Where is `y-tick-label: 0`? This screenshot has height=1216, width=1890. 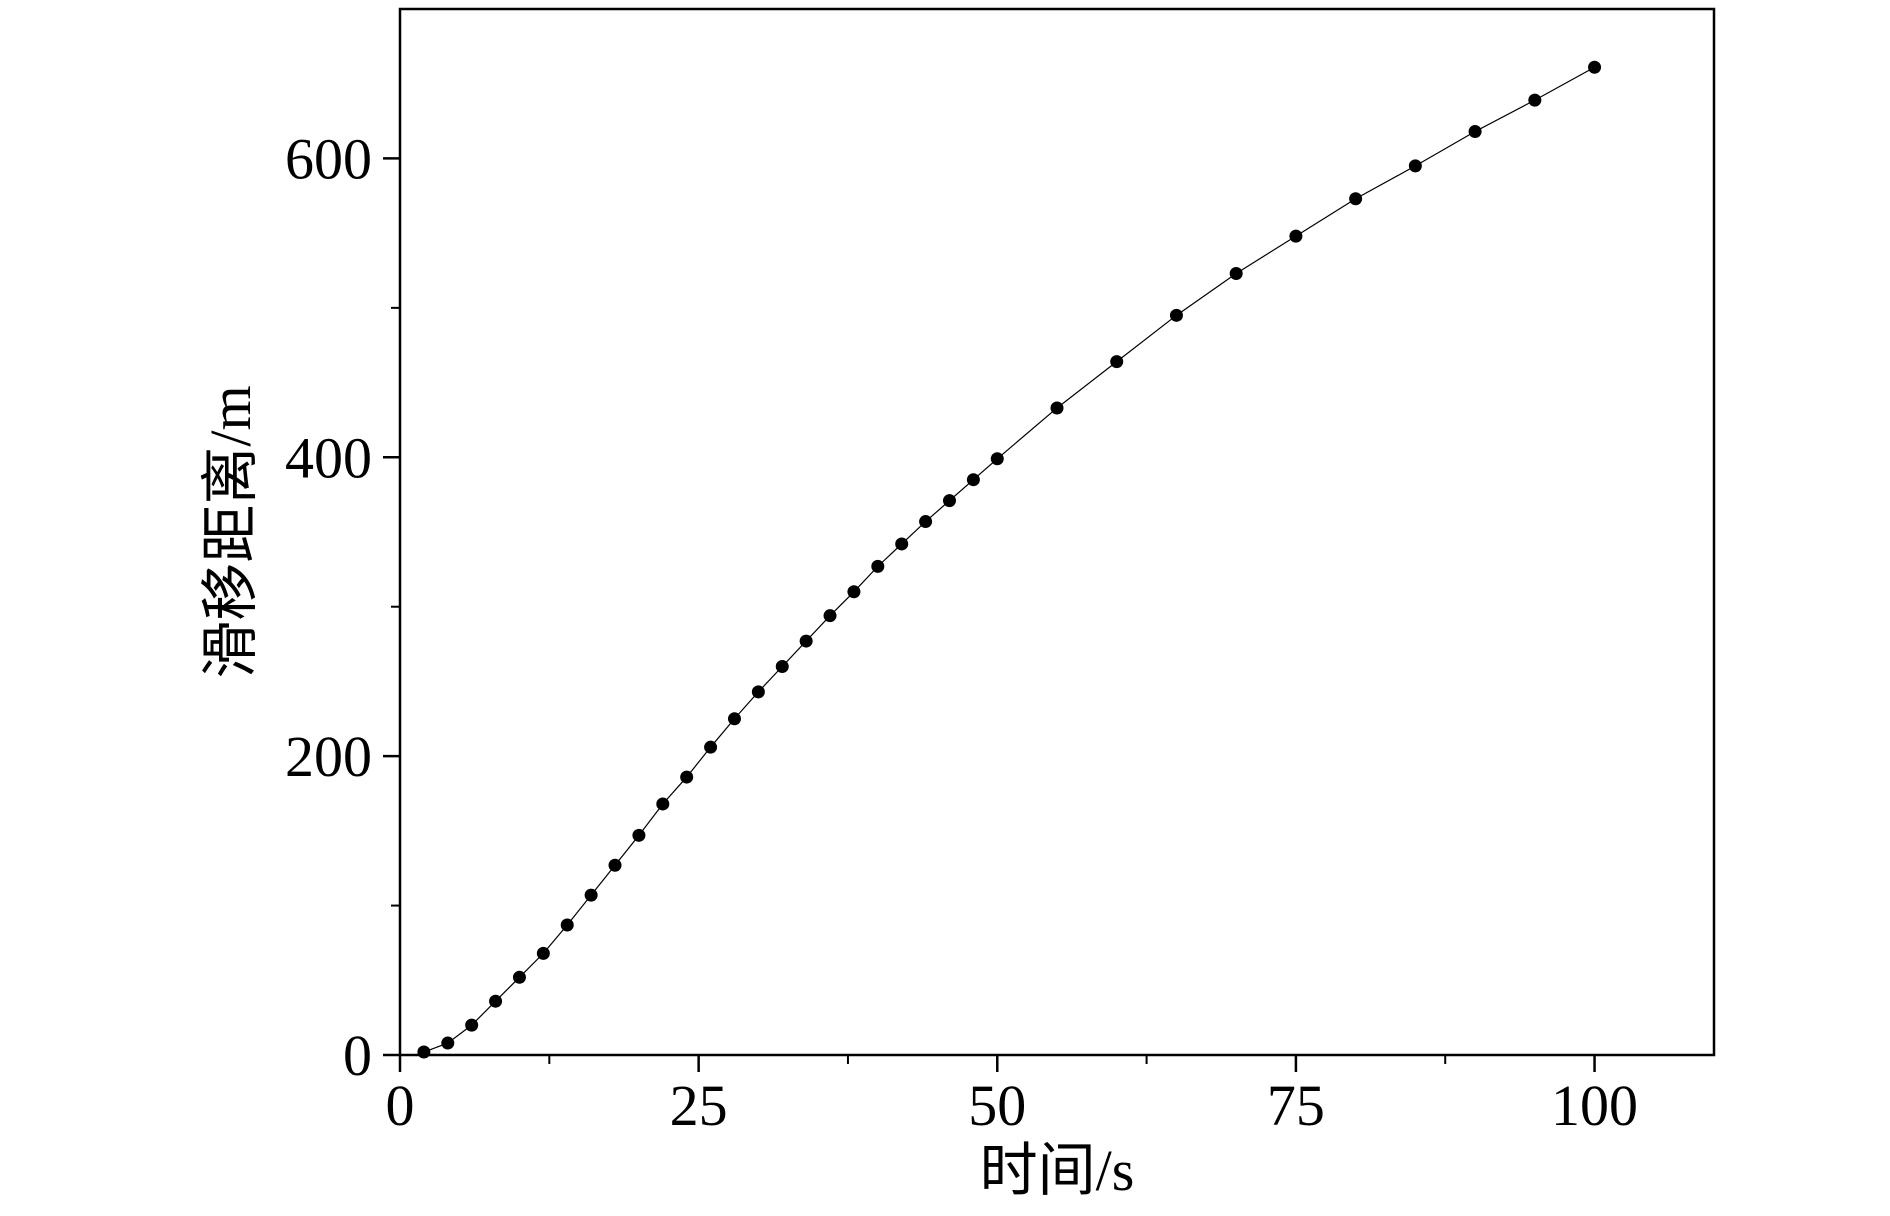 y-tick-label: 0 is located at coordinates (357, 1055).